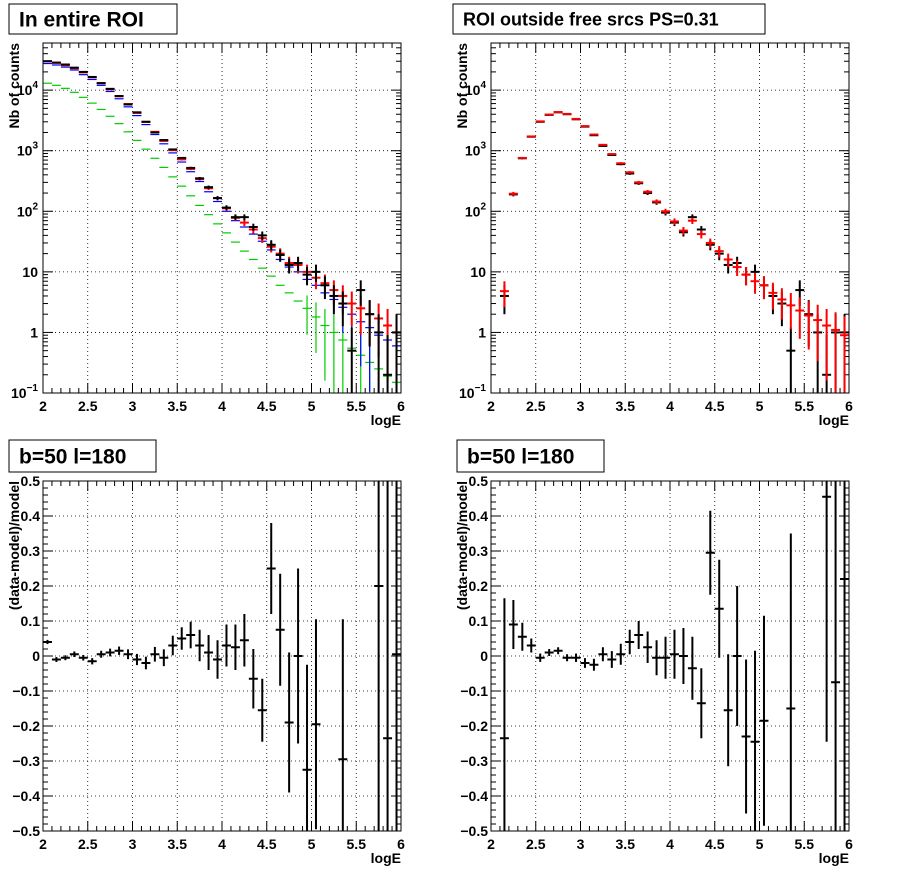 This screenshot has height=876, width=898. What do you see at coordinates (591, 19) in the screenshot?
I see `panel-title-text: ROI outside free srcs PS=0.31` at bounding box center [591, 19].